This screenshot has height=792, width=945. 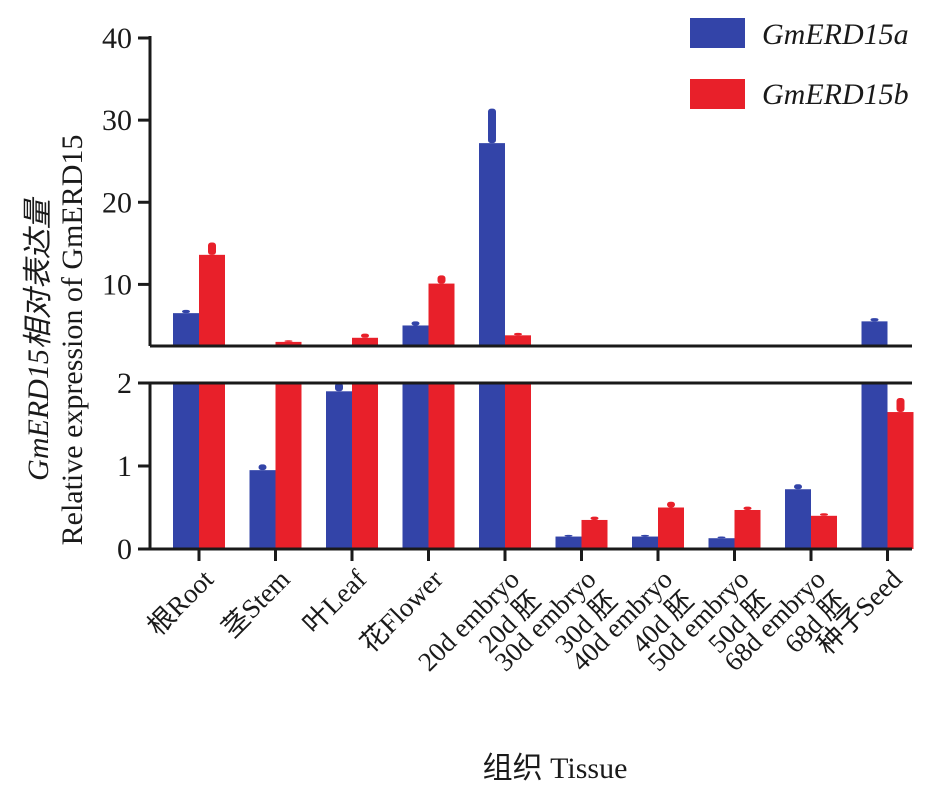 I want to click on y-tick-label: 20, so click(x=117, y=202).